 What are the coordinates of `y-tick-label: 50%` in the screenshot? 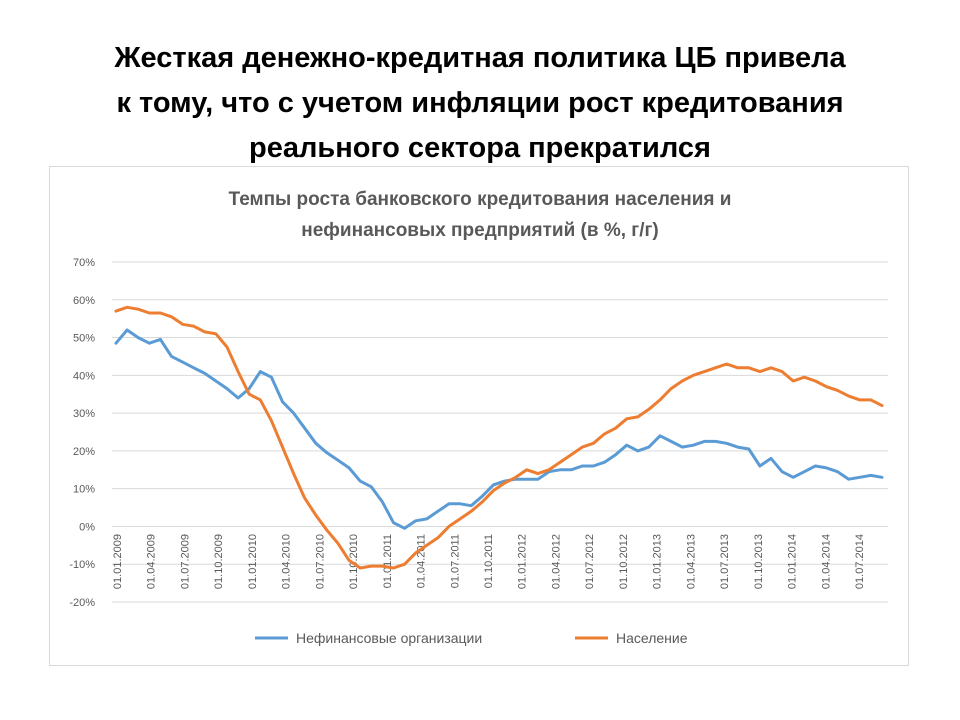 It's located at (84, 339).